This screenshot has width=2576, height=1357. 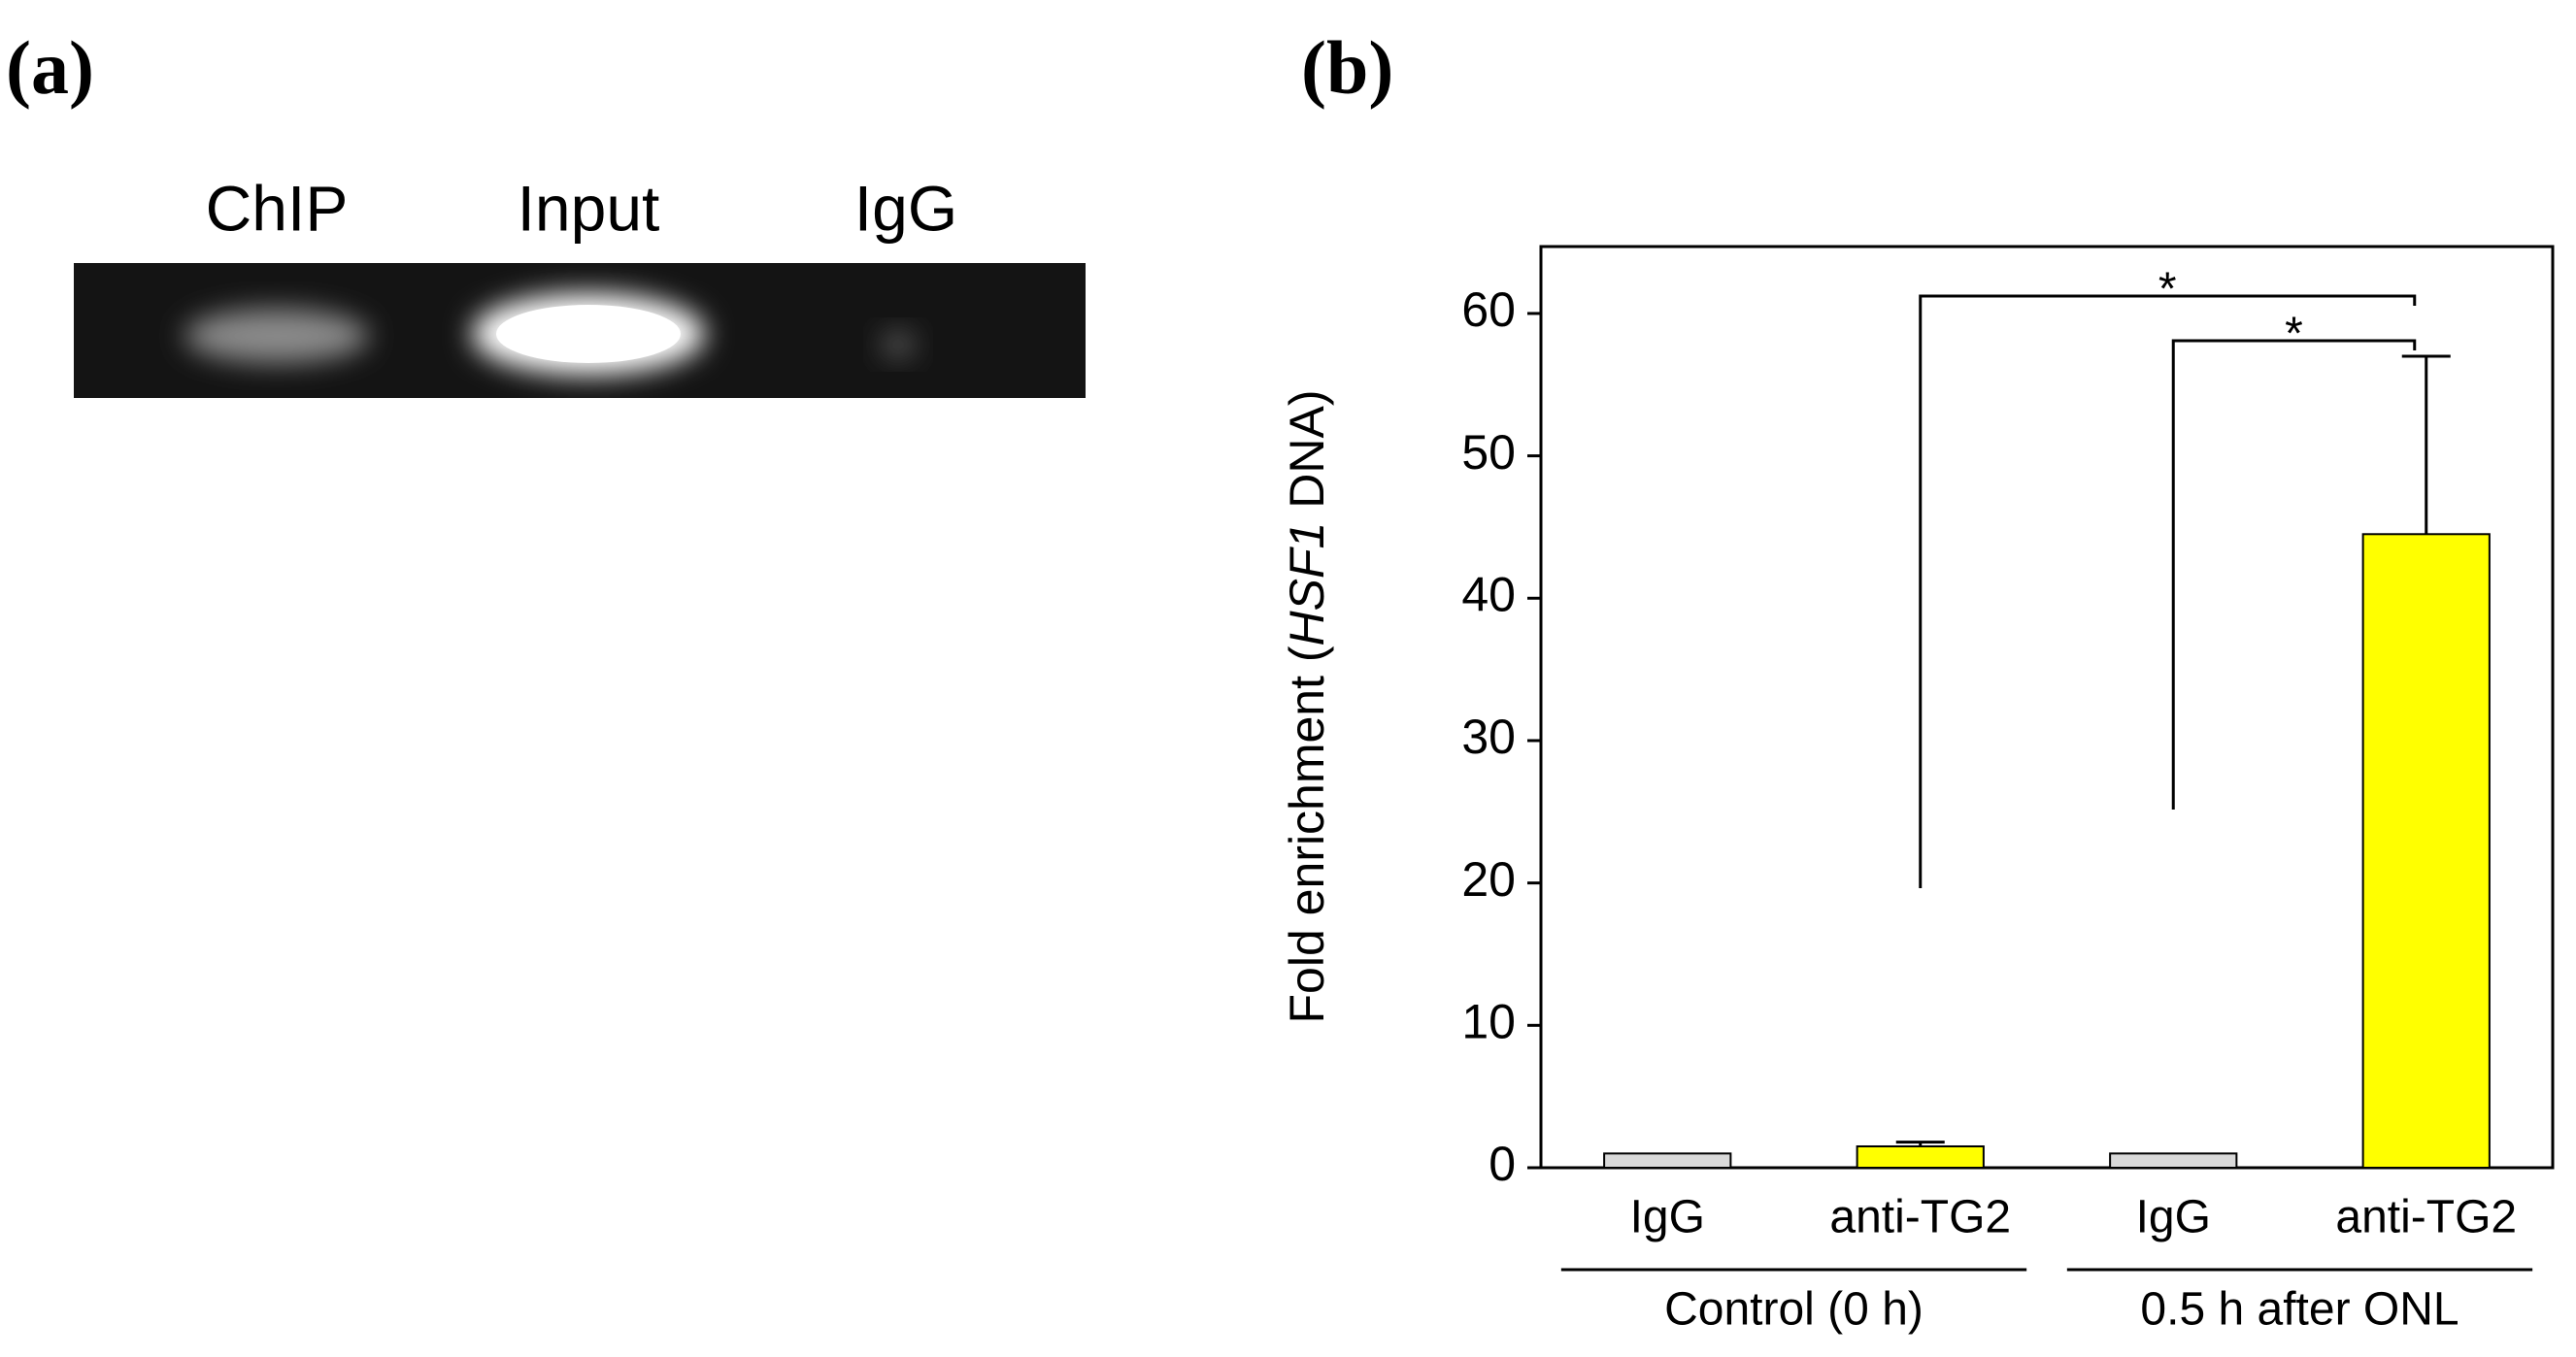 I want to click on panel-label: (b), so click(x=1347, y=68).